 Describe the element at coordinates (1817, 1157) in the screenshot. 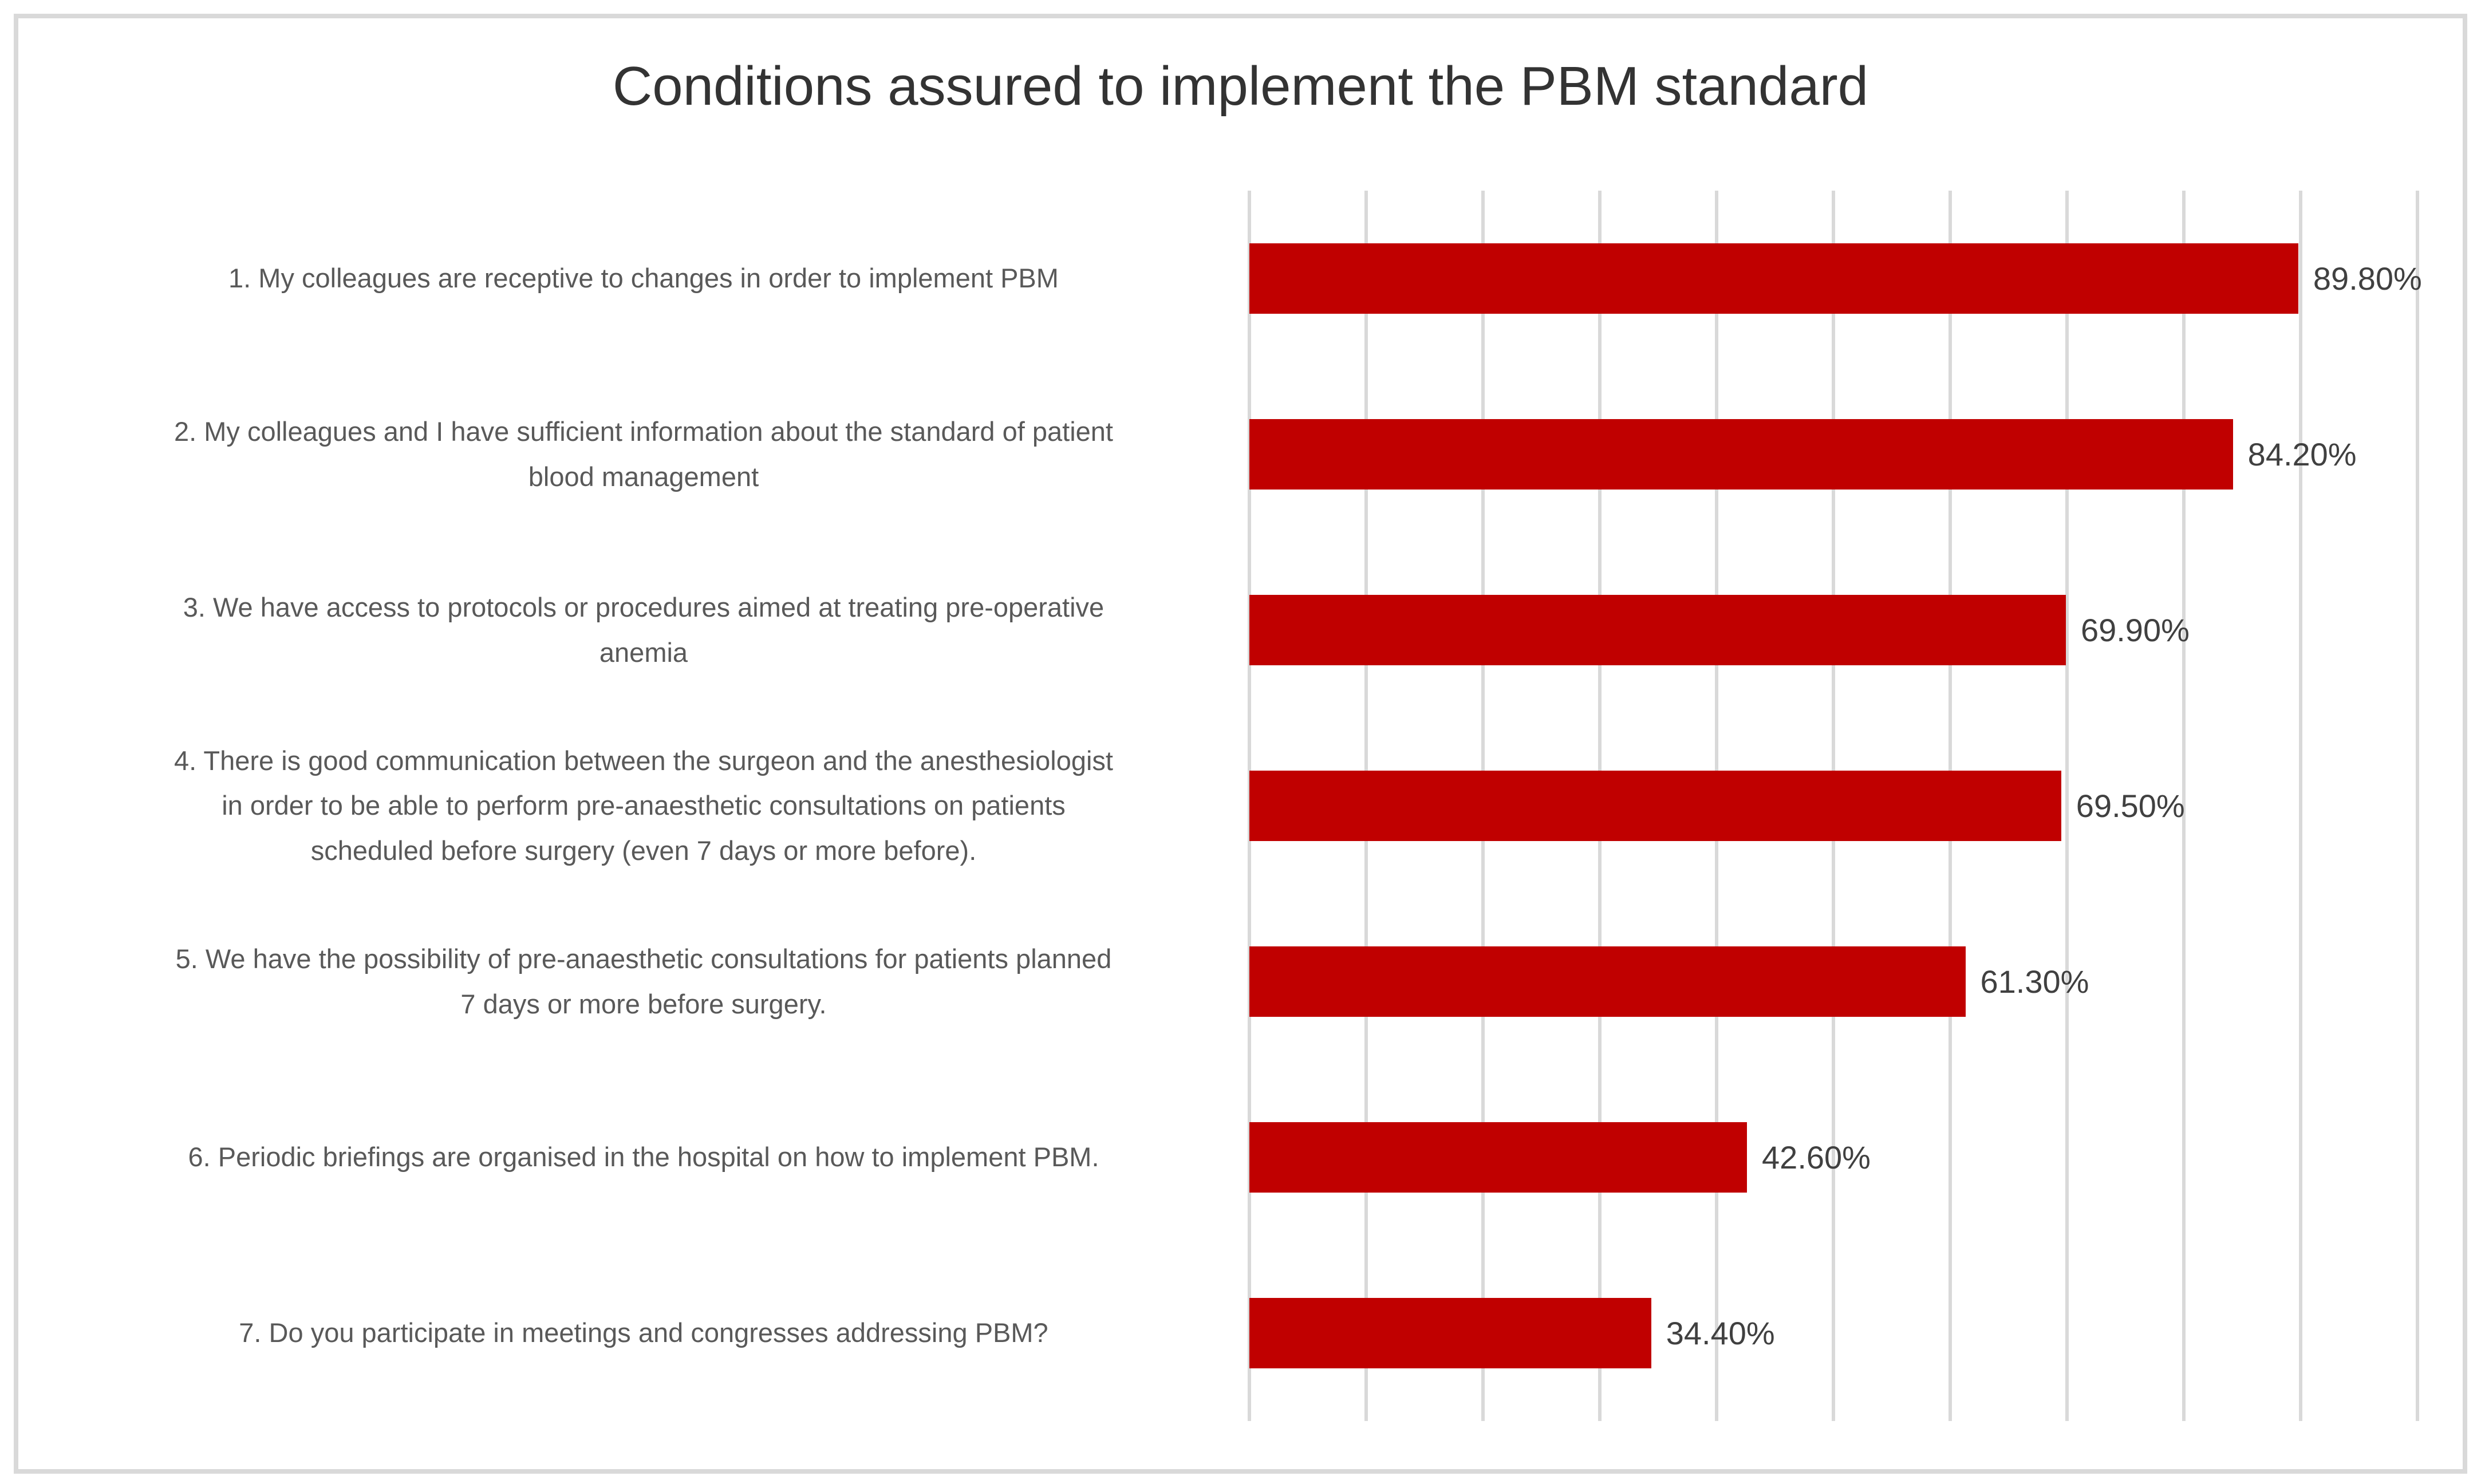

I see `value-label: 42.60%` at that location.